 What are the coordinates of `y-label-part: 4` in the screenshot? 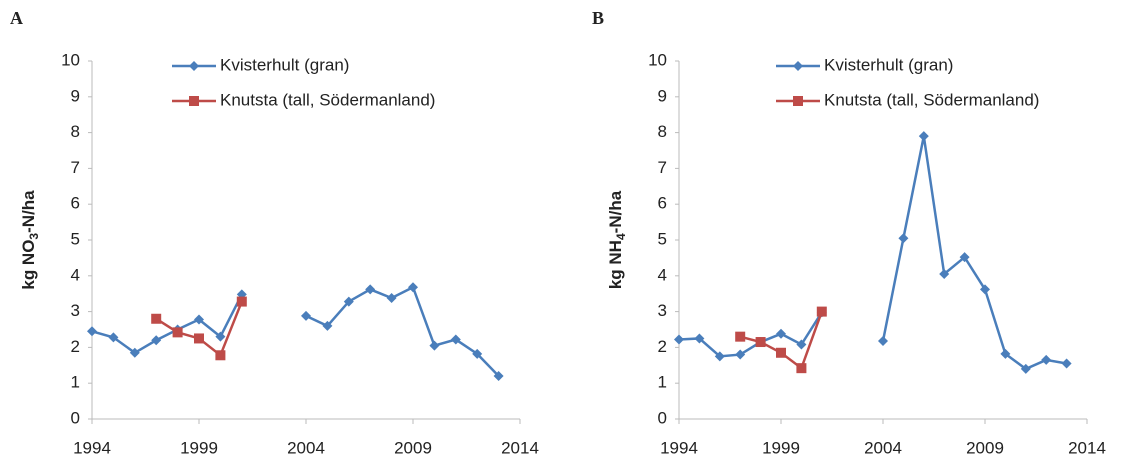 It's located at (621, 236).